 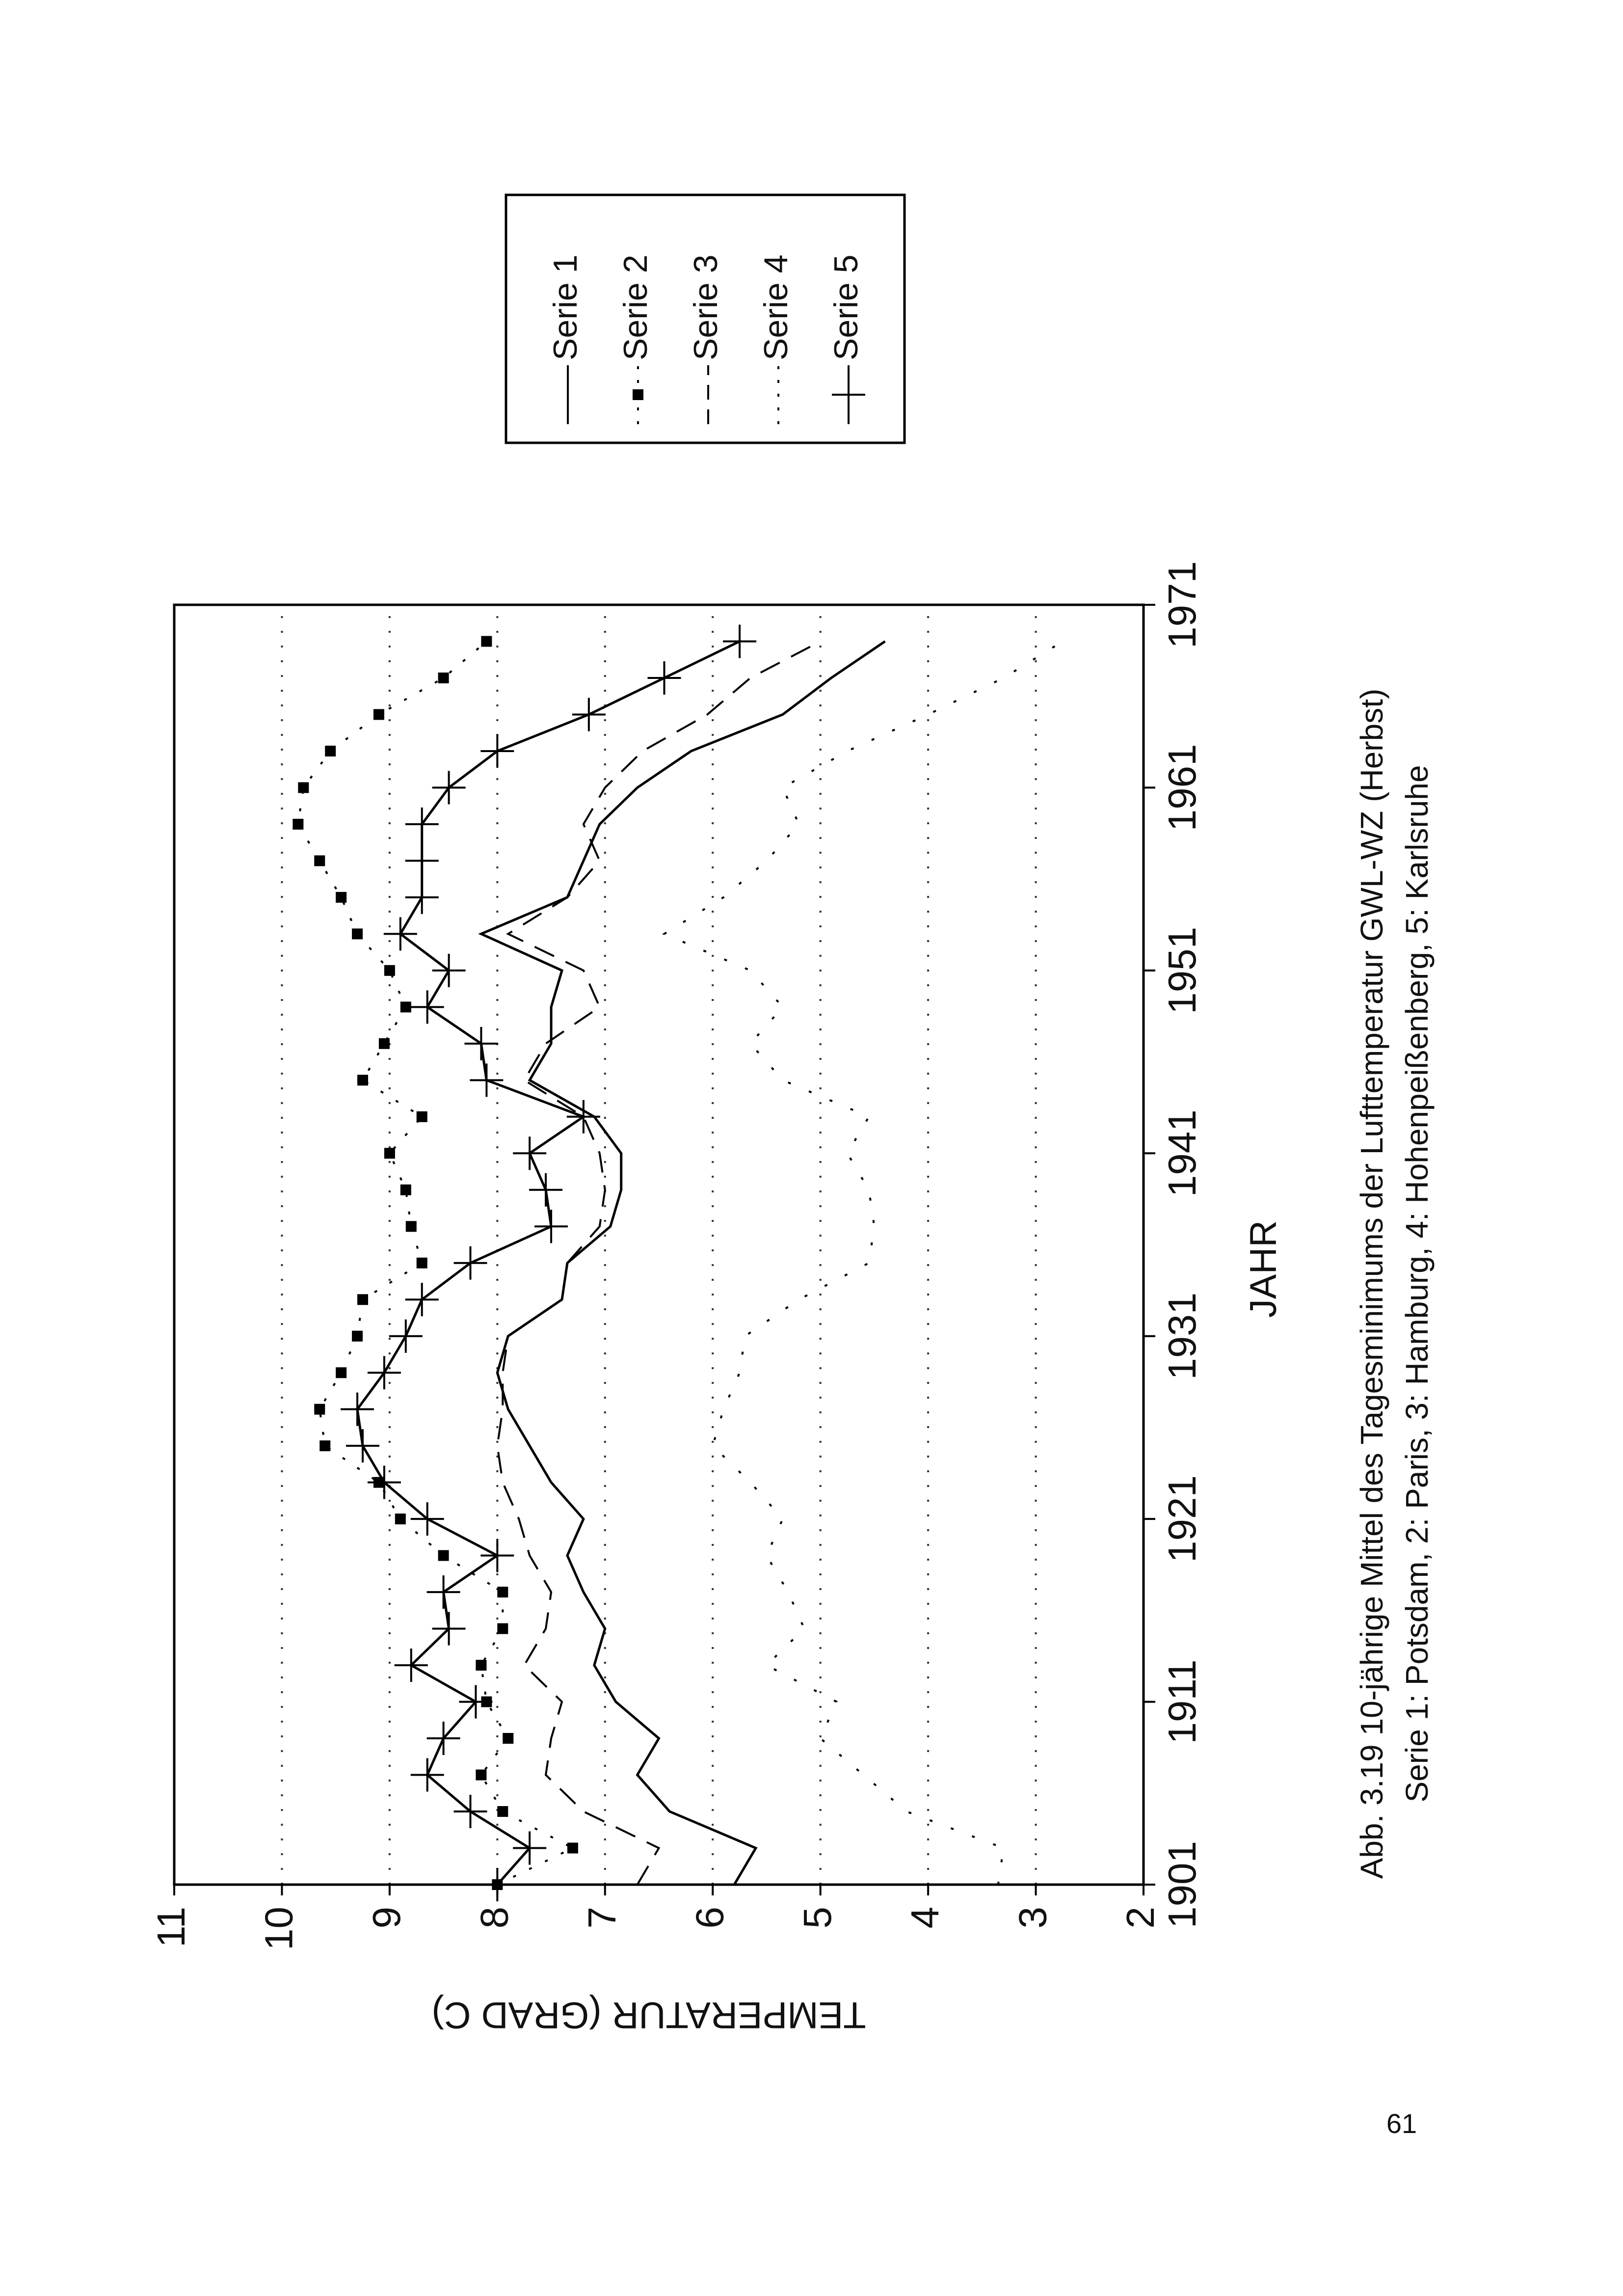 What do you see at coordinates (1182, 1702) in the screenshot?
I see `x-tick-label: 1911` at bounding box center [1182, 1702].